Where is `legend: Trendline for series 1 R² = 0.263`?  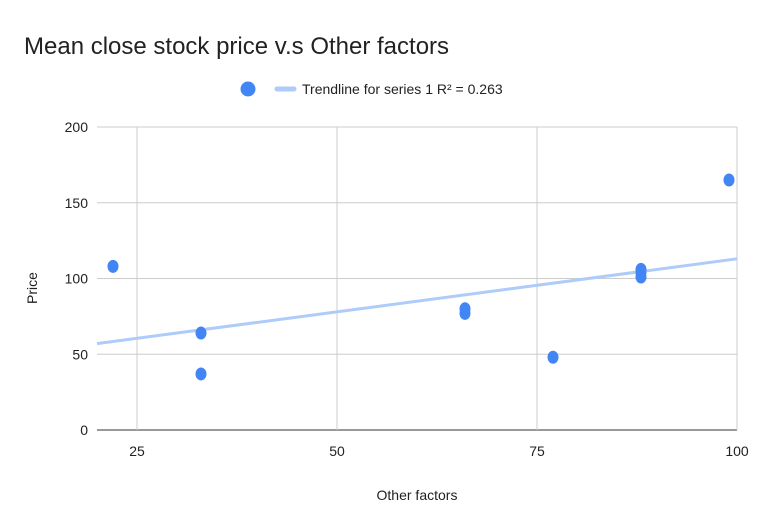 legend: Trendline for series 1 R² = 0.263 is located at coordinates (371, 89).